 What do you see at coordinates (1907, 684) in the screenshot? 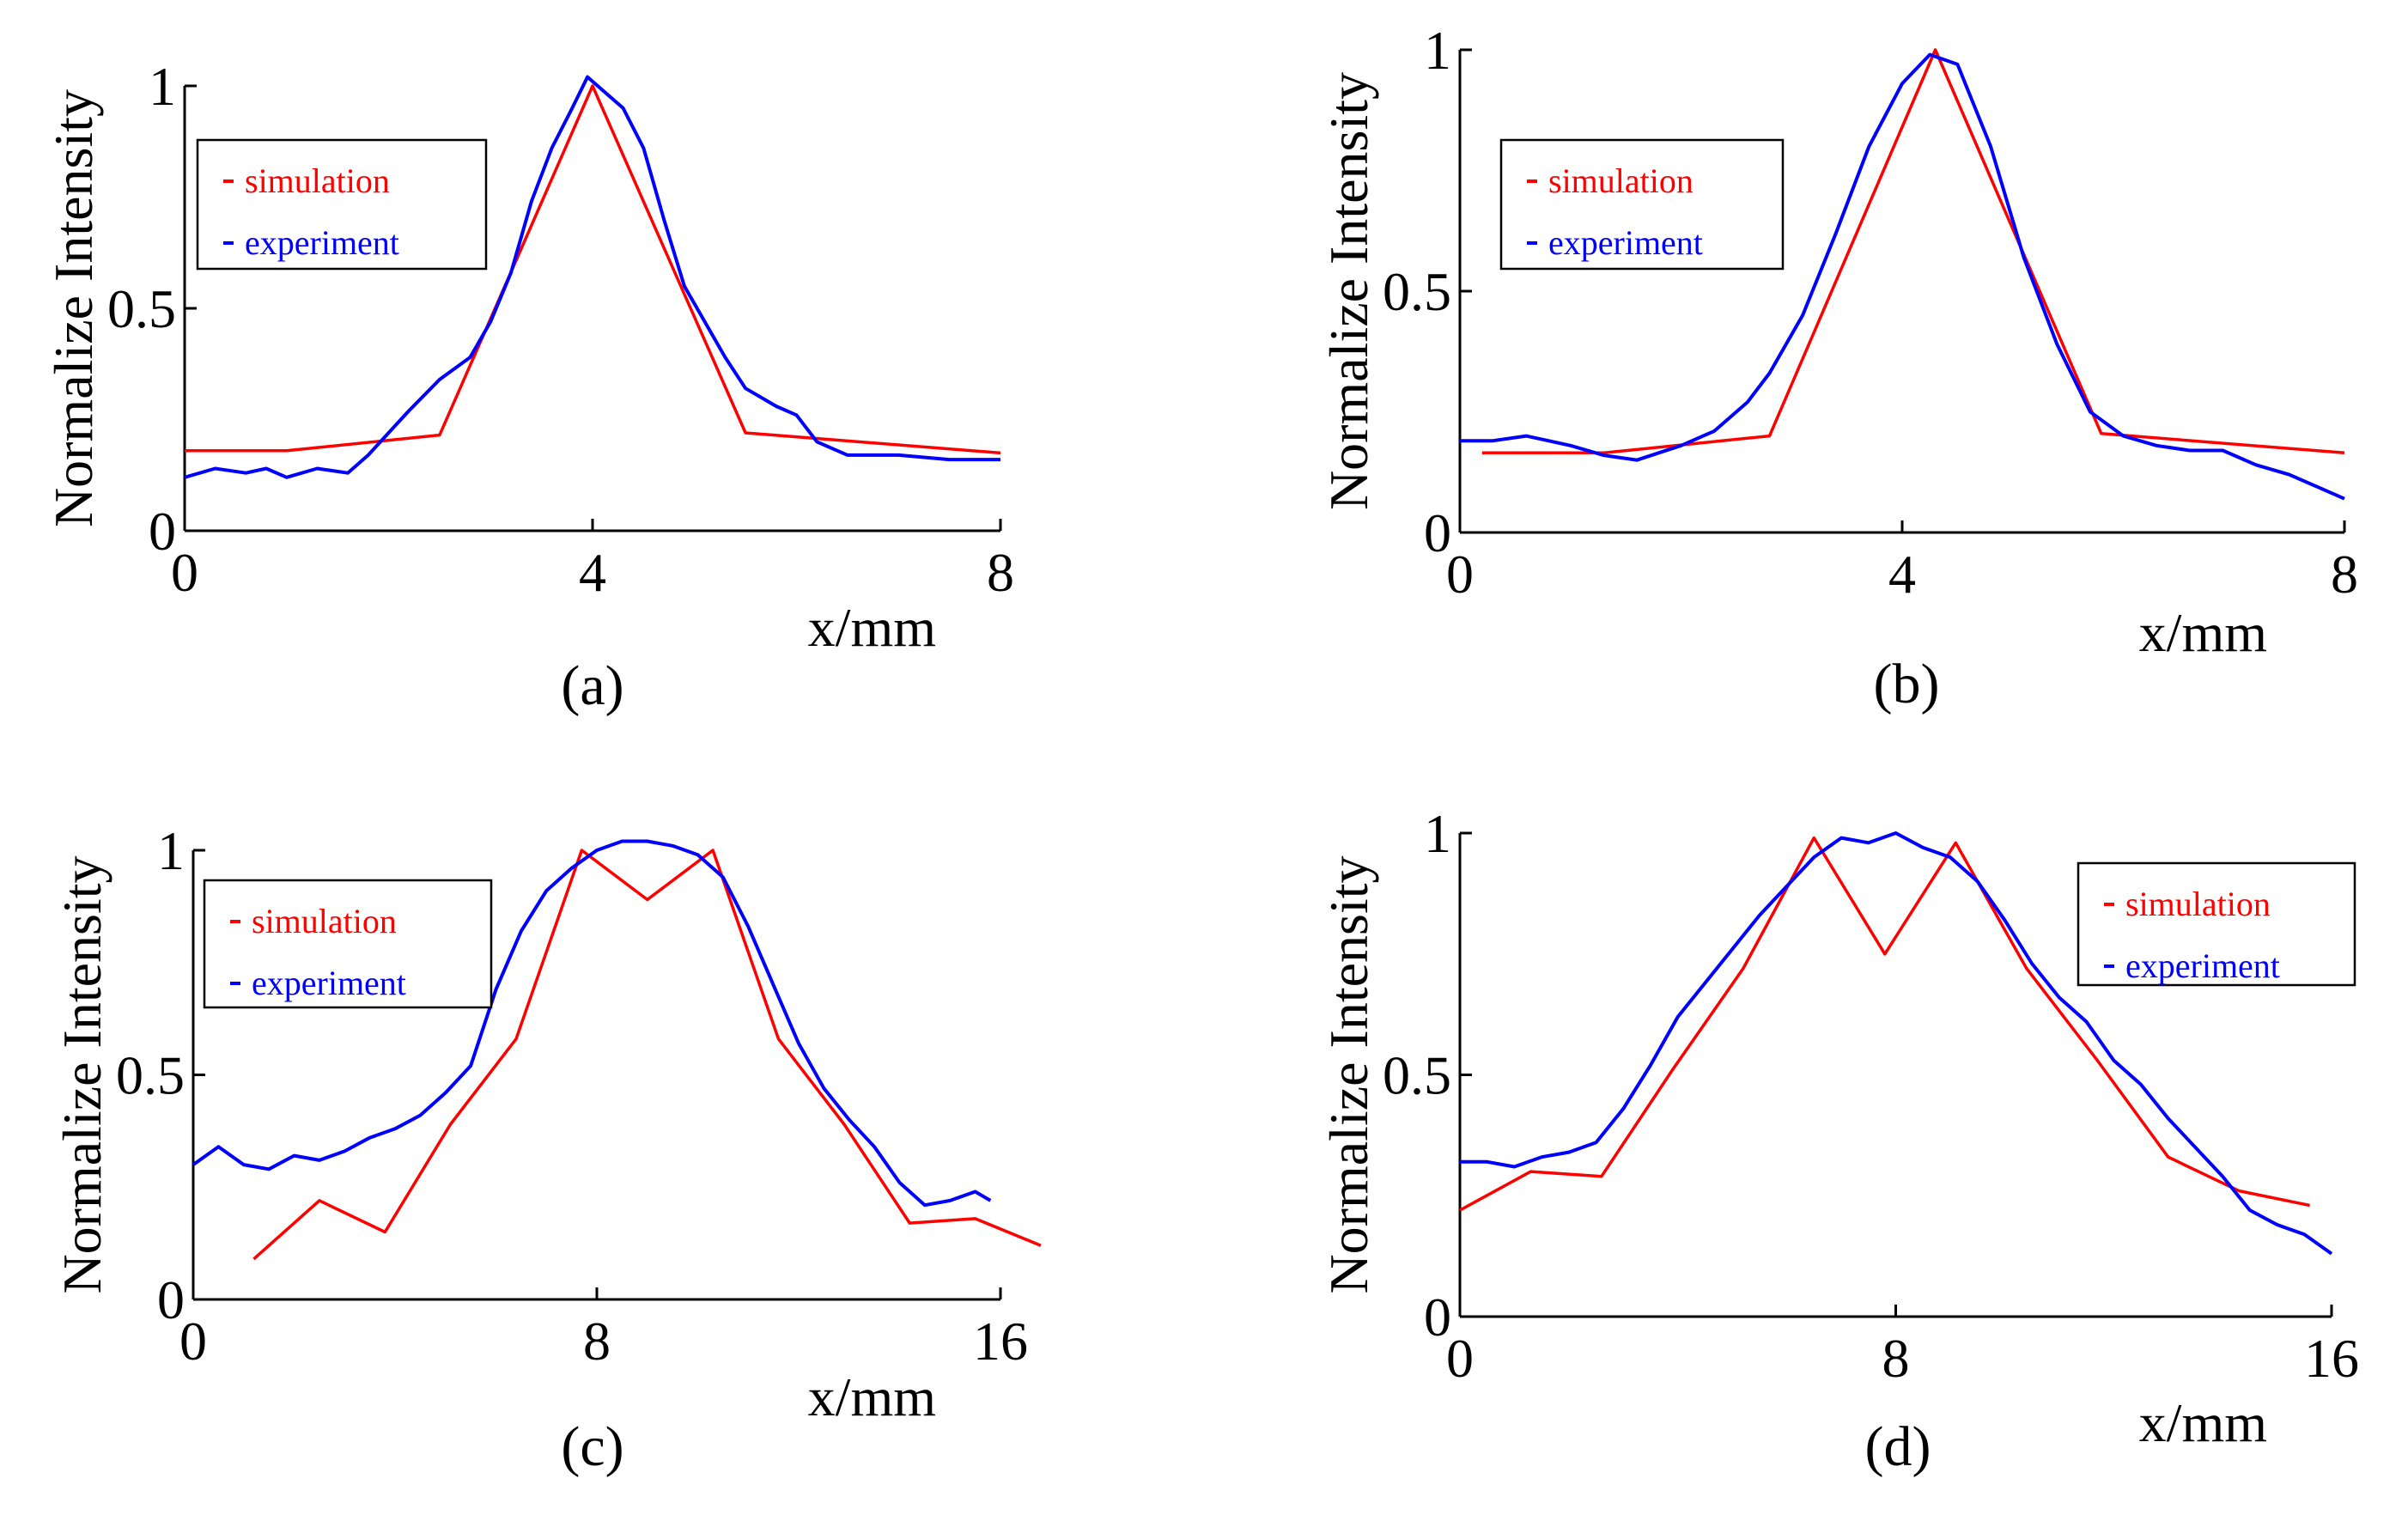
I see `panel-caption: (b)` at bounding box center [1907, 684].